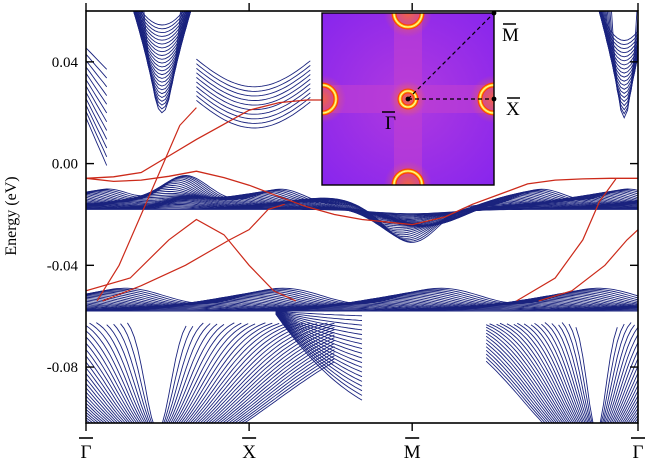  Describe the element at coordinates (329, 99) in the screenshot. I see `pocket-left-ring-core` at that location.